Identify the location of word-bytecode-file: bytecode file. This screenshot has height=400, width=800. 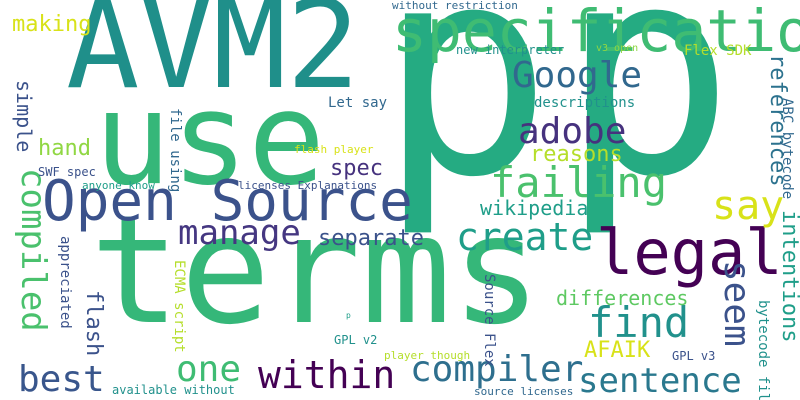
(763, 350).